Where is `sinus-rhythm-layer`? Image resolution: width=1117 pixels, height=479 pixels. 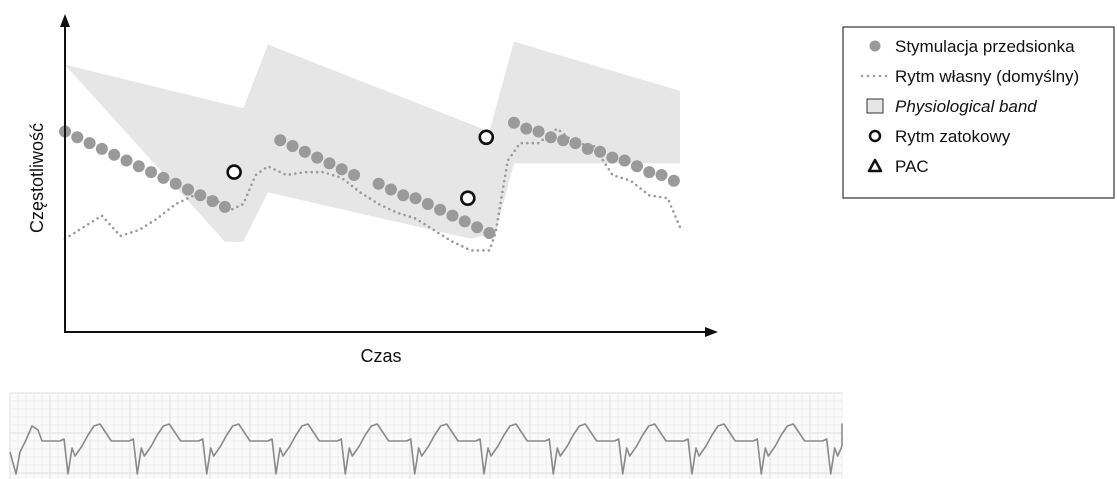 sinus-rhythm-layer is located at coordinates (360, 167).